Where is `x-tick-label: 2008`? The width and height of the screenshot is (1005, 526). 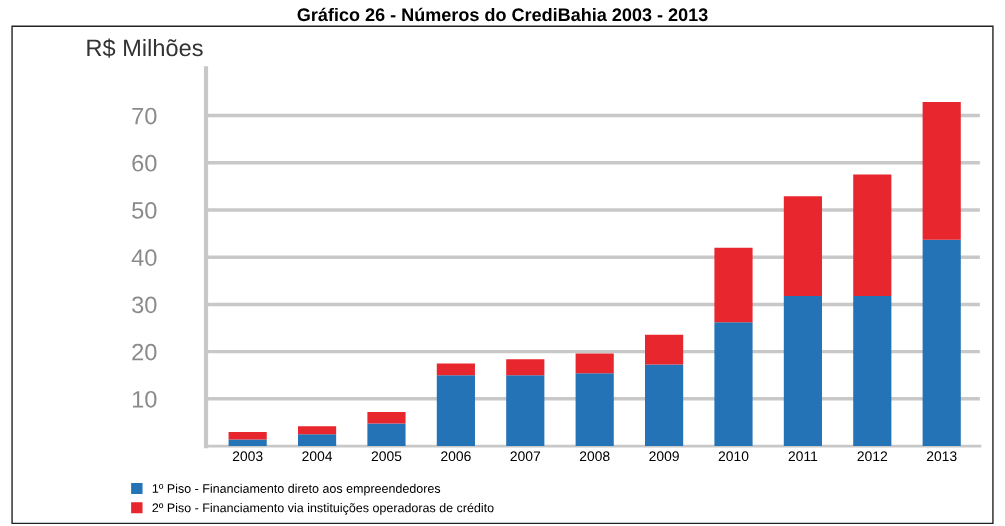
x-tick-label: 2008 is located at coordinates (594, 456).